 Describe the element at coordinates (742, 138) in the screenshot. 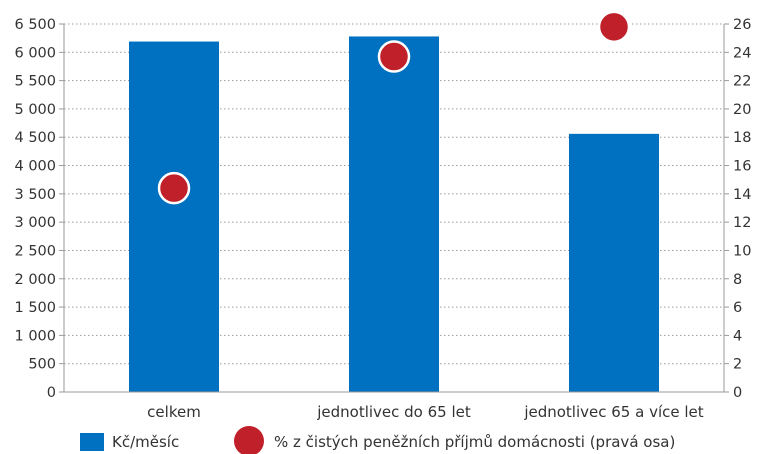

I see `right-tick-label: 18` at that location.